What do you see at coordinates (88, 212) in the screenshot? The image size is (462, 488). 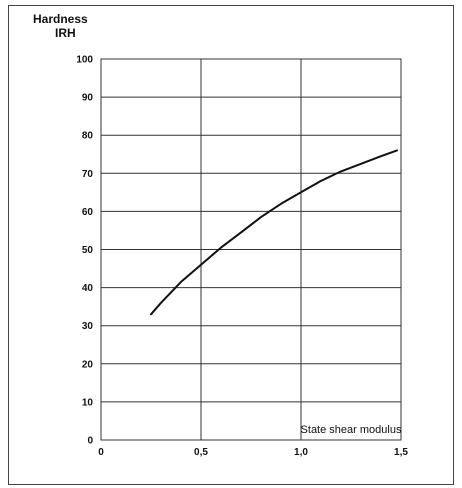 I see `y-tick-label: 60` at bounding box center [88, 212].